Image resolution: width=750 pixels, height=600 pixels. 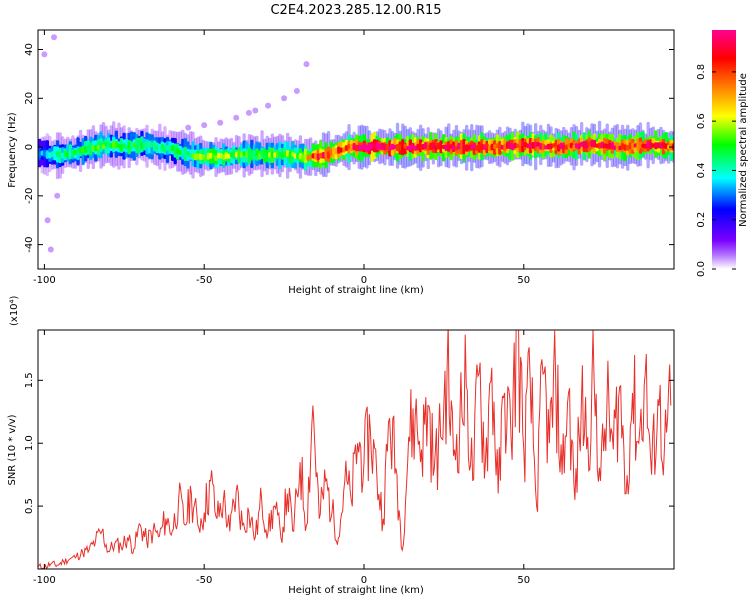 What do you see at coordinates (29, 506) in the screenshot?
I see `y-tick-label: 0.5` at bounding box center [29, 506].